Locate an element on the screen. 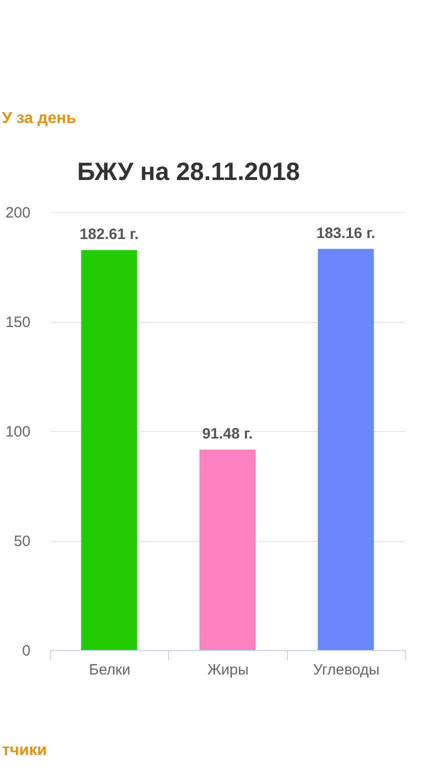  data-label: 182.61 г. is located at coordinates (109, 235).